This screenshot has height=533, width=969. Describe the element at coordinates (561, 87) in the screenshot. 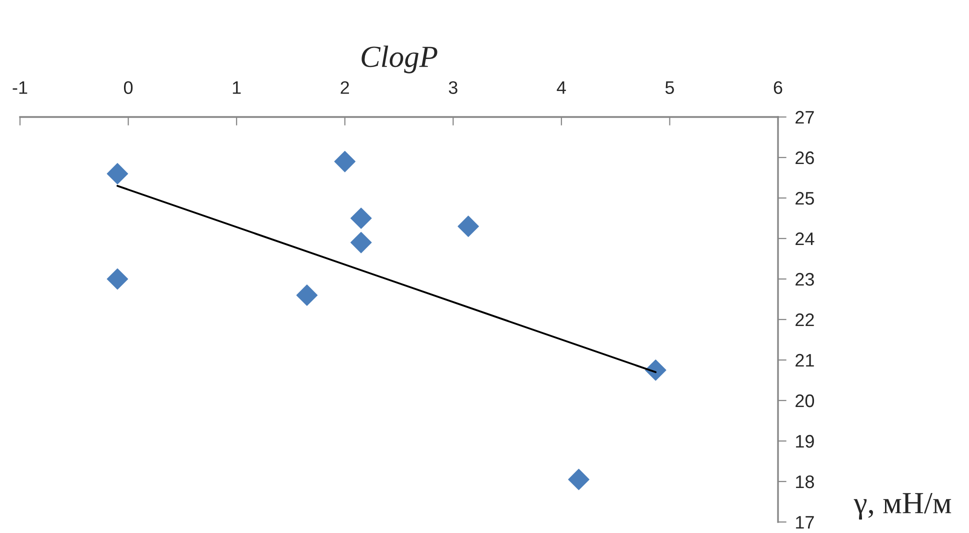

I see `x-tick-label: 4` at that location.